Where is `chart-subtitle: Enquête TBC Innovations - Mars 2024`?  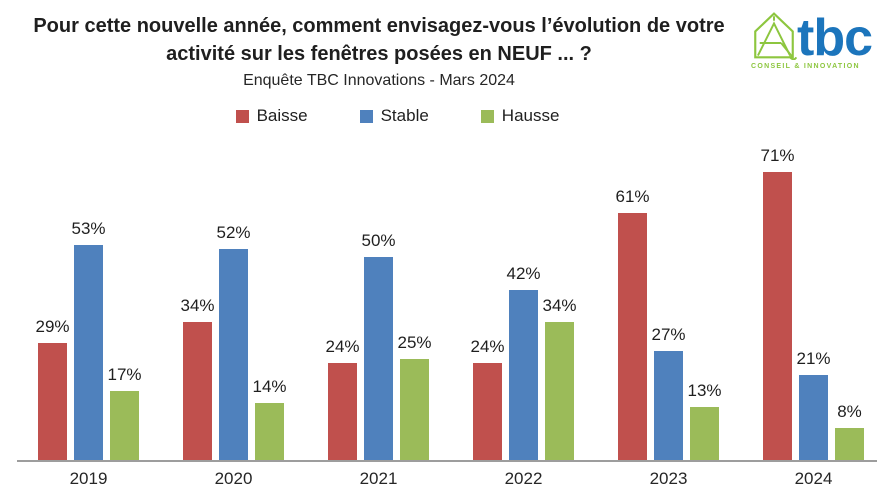
chart-subtitle: Enquête TBC Innovations - Mars 2024 is located at coordinates (379, 80).